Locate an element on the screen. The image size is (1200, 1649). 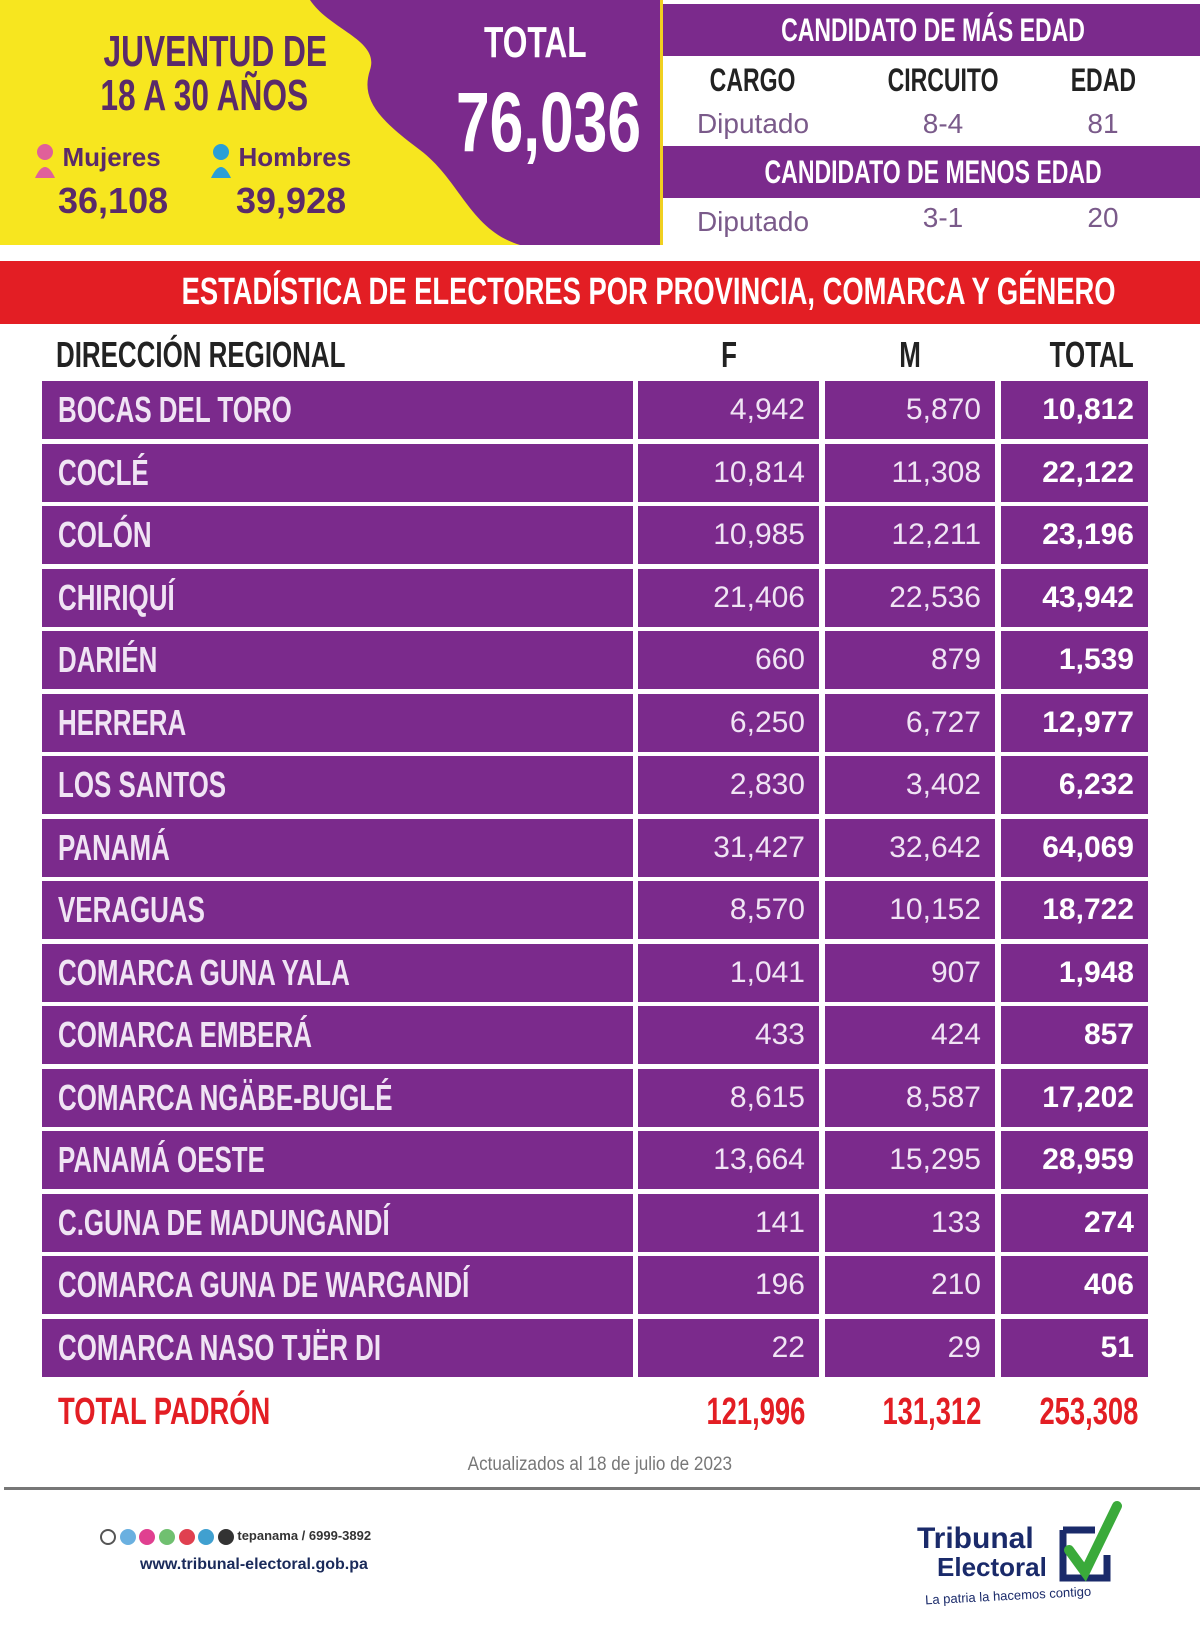
female-count: 21,406 is located at coordinates (728, 597).